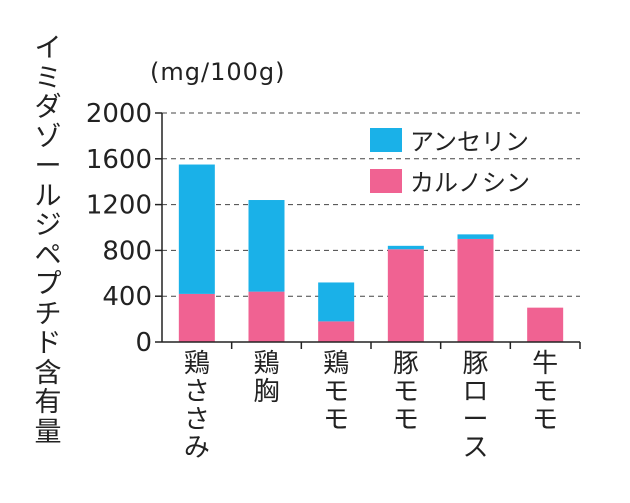 This screenshot has height=503, width=630. What do you see at coordinates (470, 142) in the screenshot?
I see `legend-label-anserine: アンセリン` at bounding box center [470, 142].